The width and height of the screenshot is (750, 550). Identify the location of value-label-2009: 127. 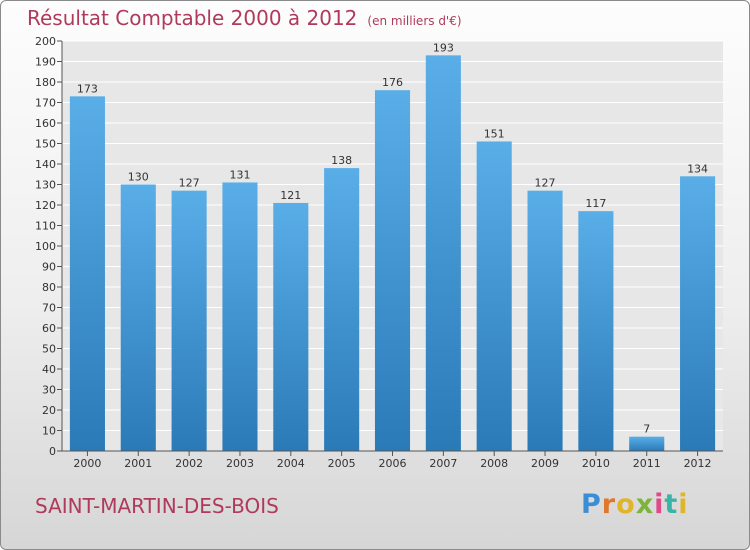
(545, 183).